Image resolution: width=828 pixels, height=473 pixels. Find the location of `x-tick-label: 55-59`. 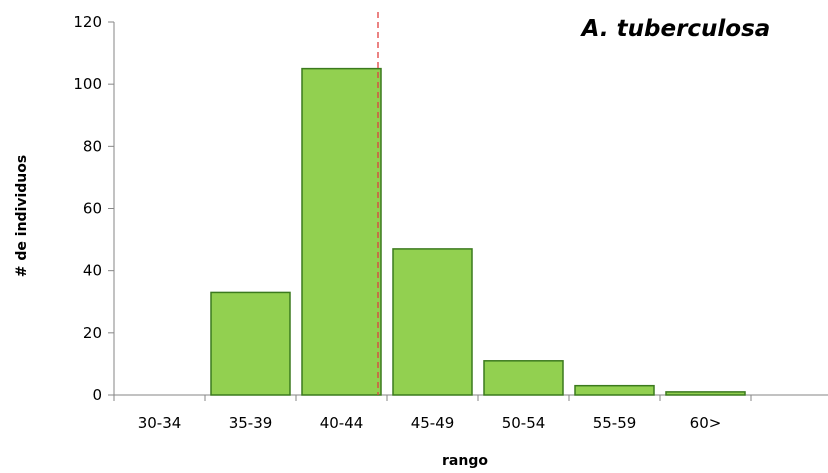

x-tick-label: 55-59 is located at coordinates (615, 423).